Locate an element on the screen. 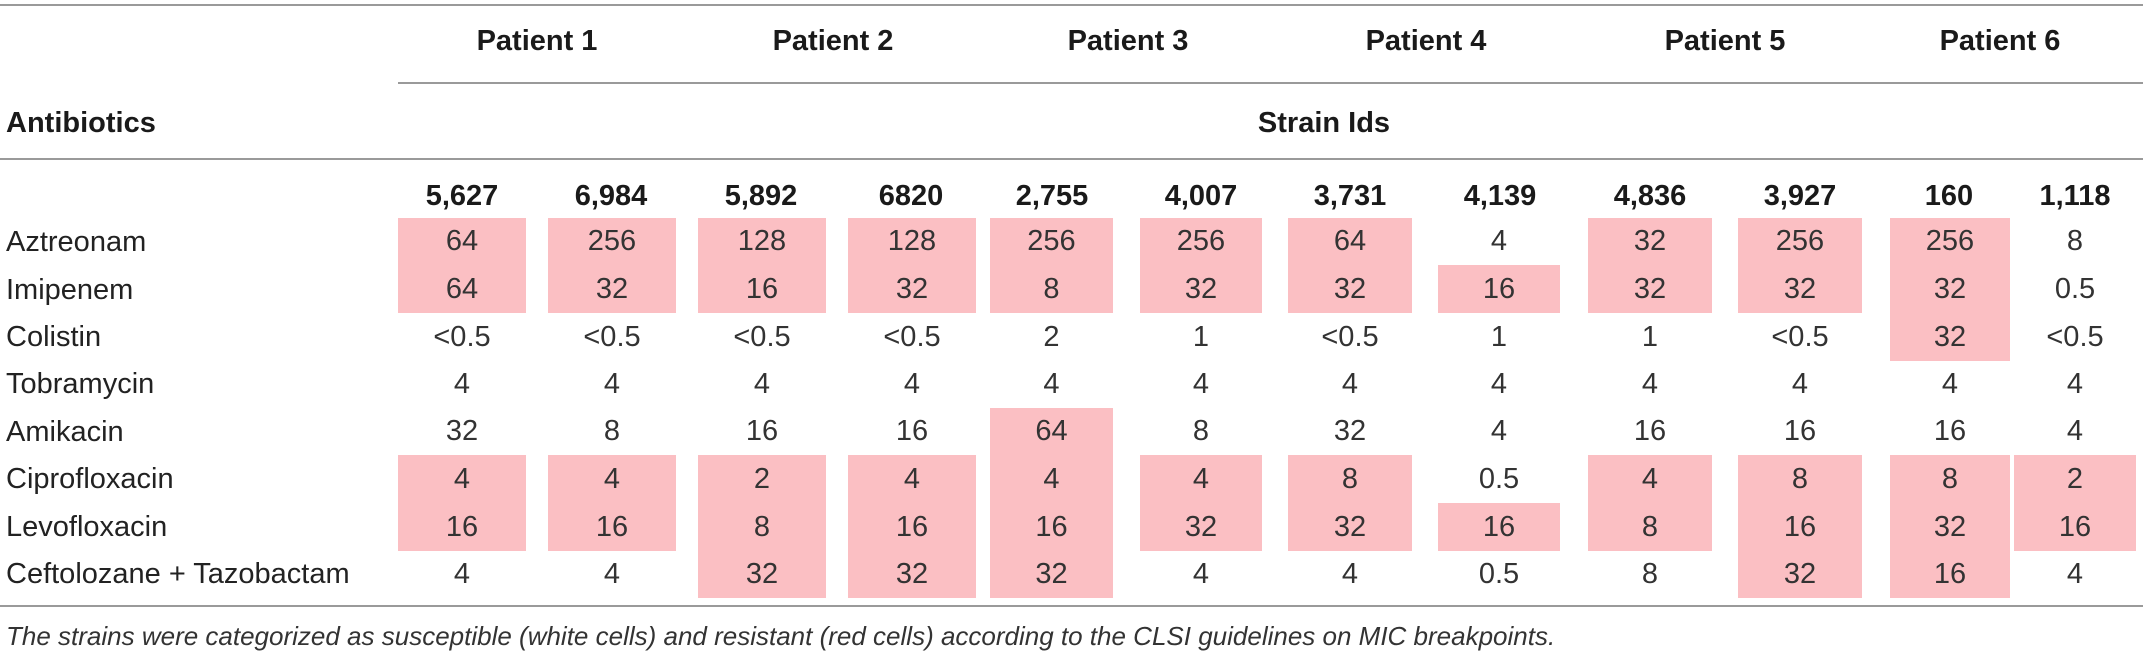 Image resolution: width=2143 pixels, height=657 pixels. strain-id-header: 1,118 is located at coordinates (2075, 196).